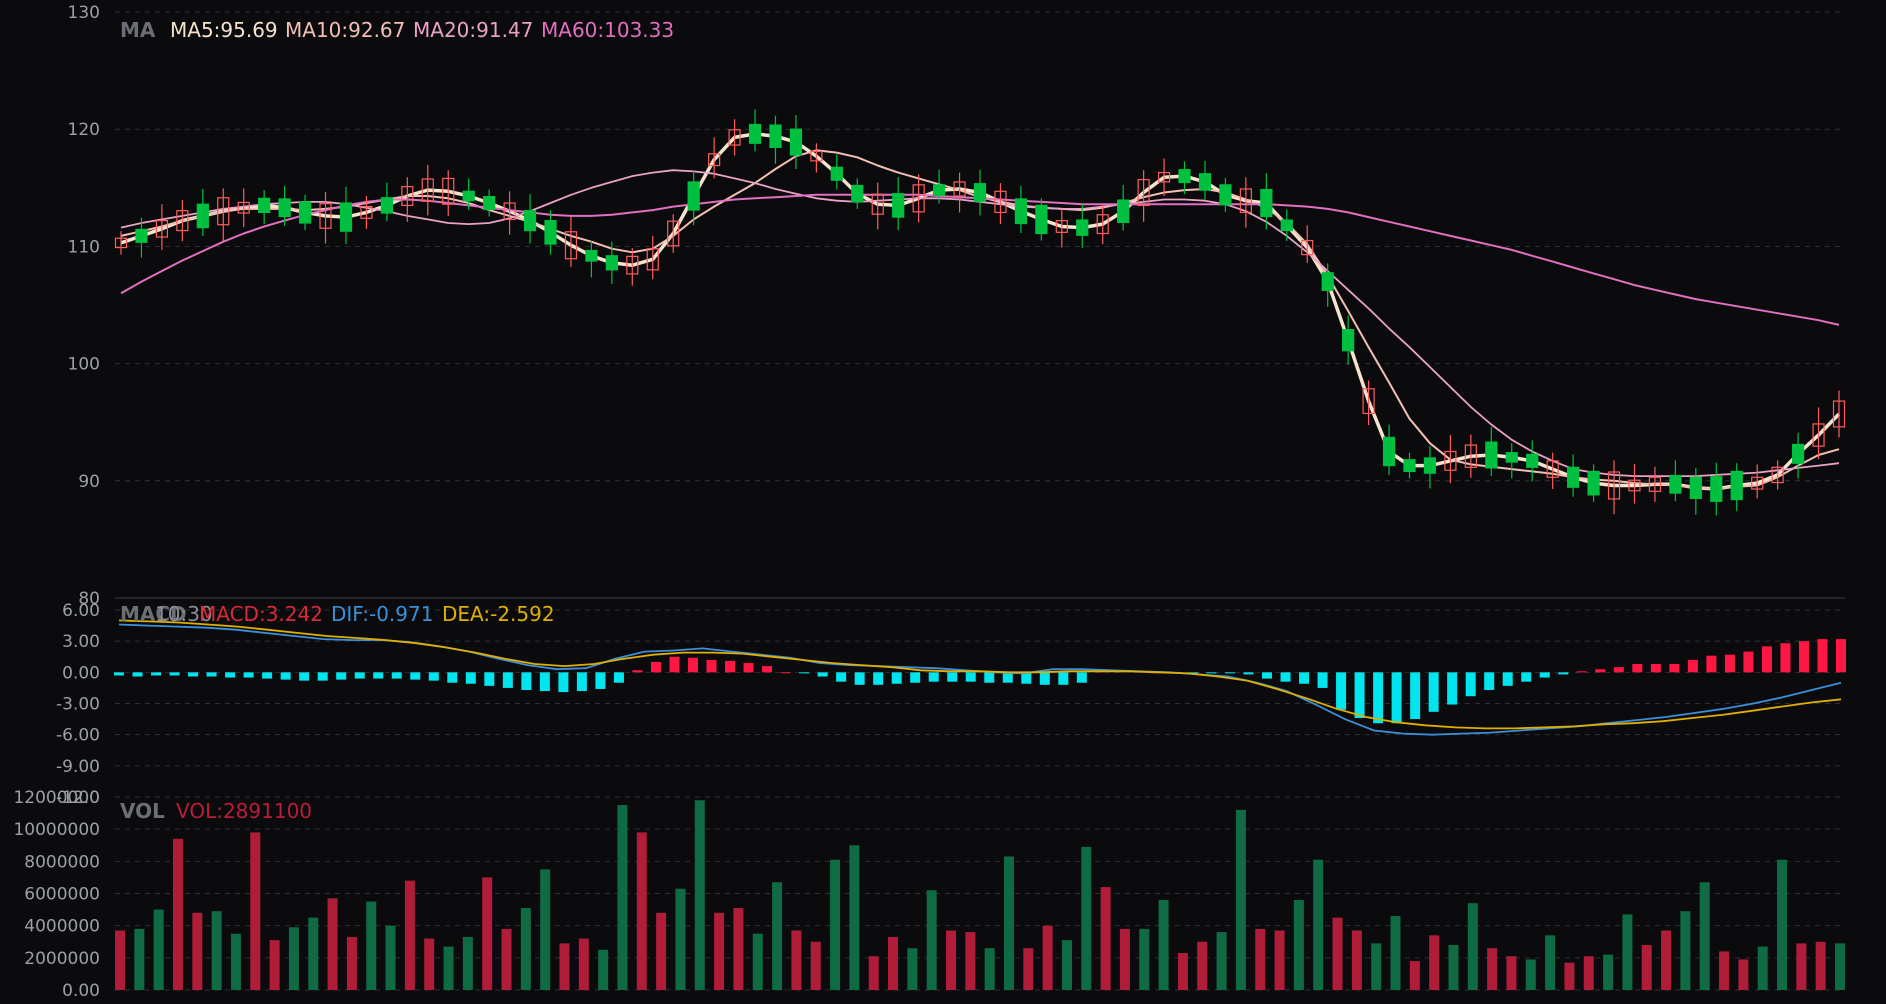 The width and height of the screenshot is (1886, 1004). Describe the element at coordinates (56, 830) in the screenshot. I see `volume-tick-label: 10000000` at that location.